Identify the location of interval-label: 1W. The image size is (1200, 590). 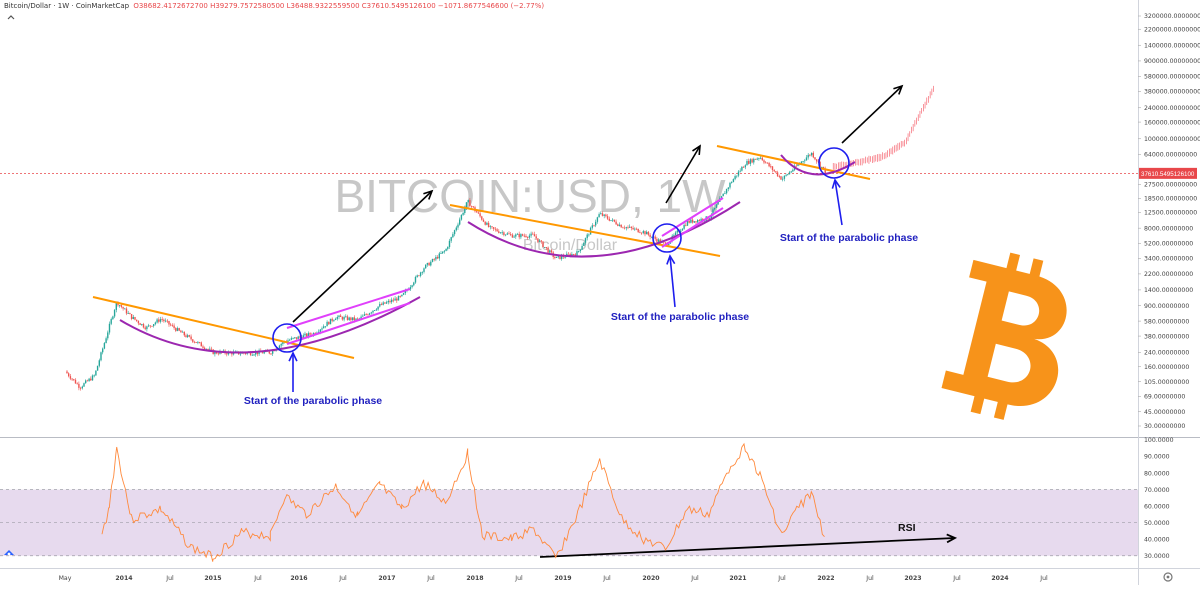
(63, 6).